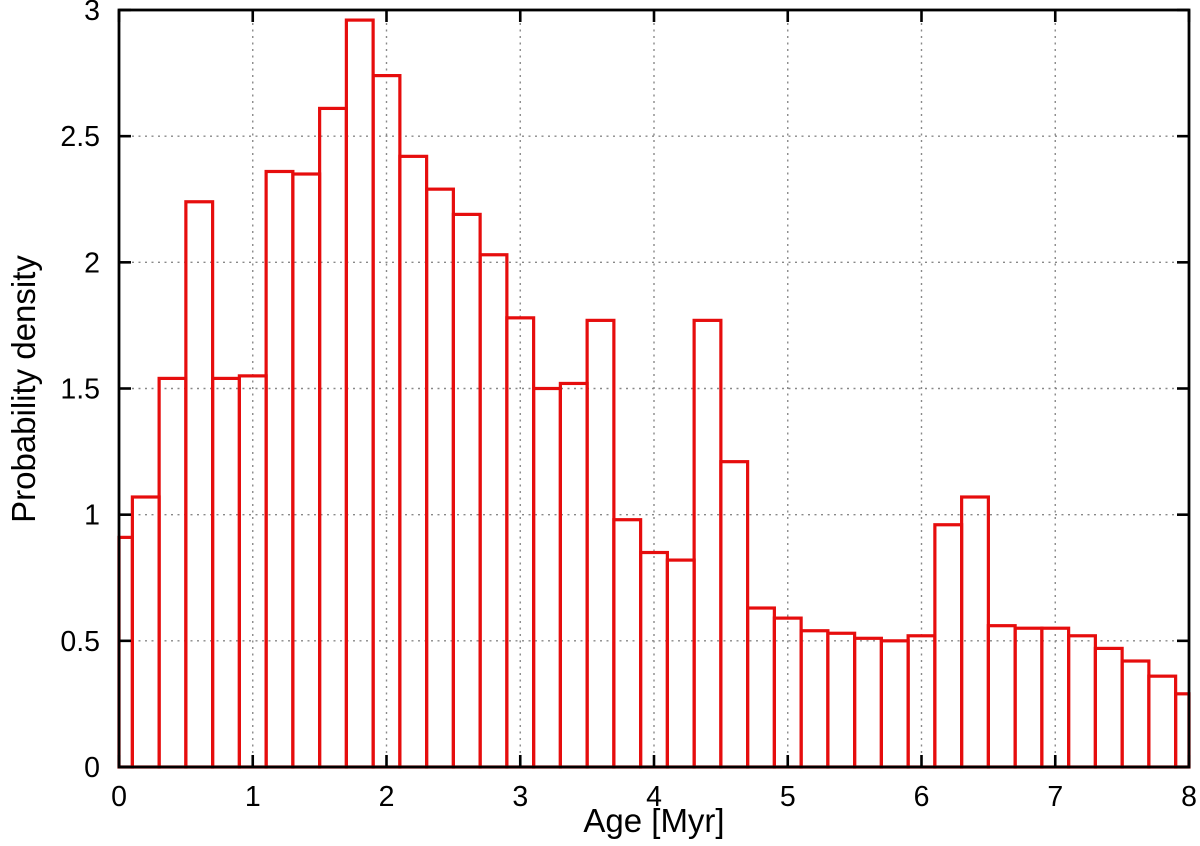 The height and width of the screenshot is (846, 1200). What do you see at coordinates (80, 642) in the screenshot?
I see `y-tick-label: 0.5` at bounding box center [80, 642].